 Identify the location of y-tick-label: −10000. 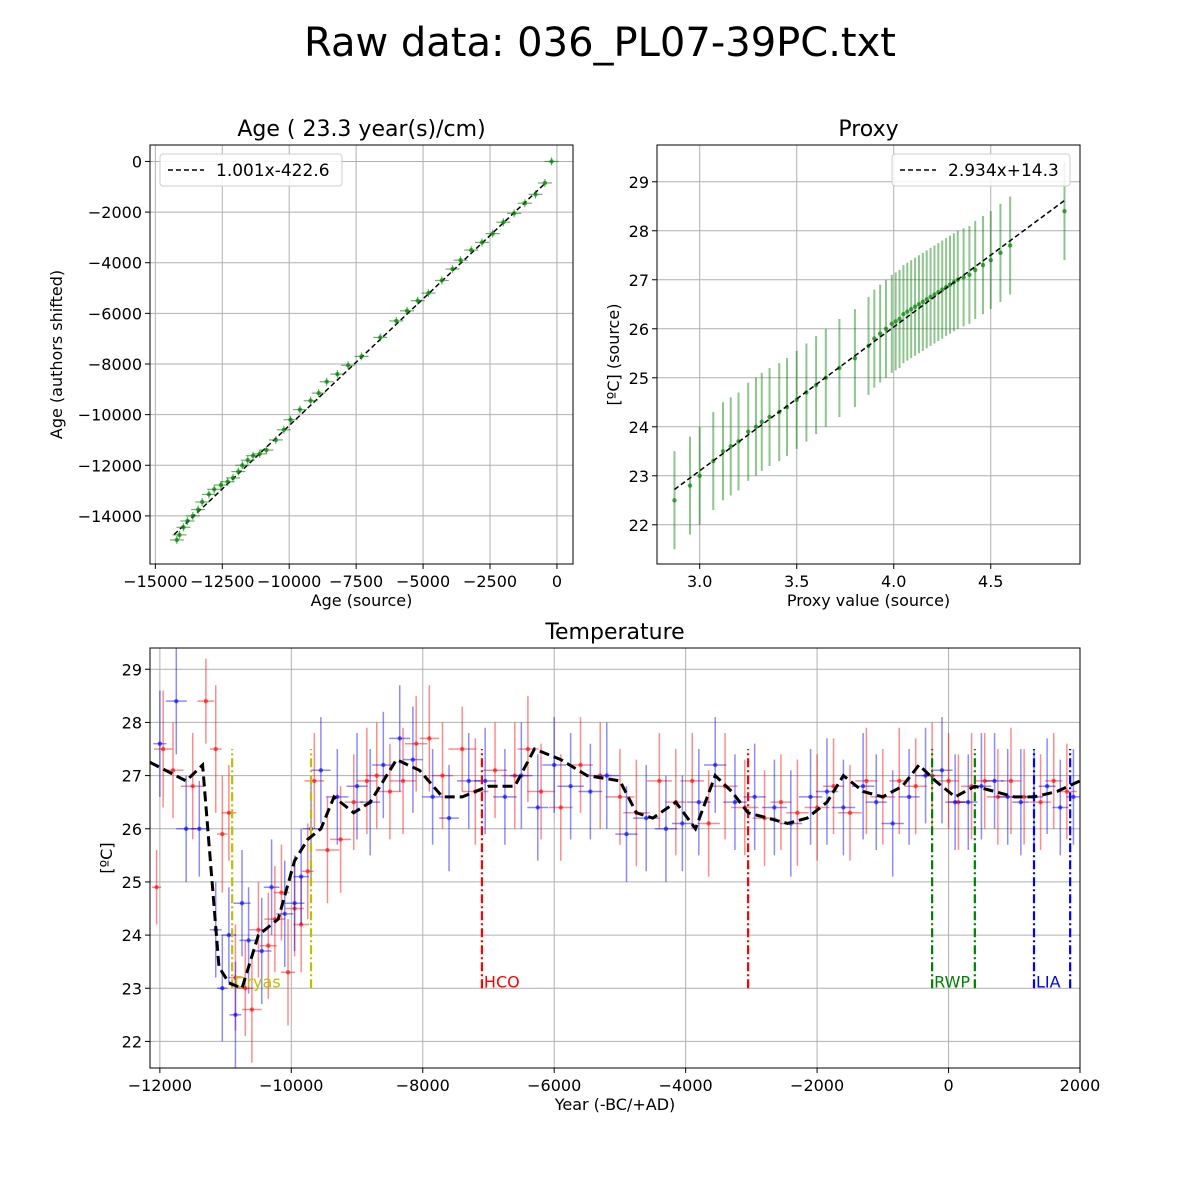
(110, 415).